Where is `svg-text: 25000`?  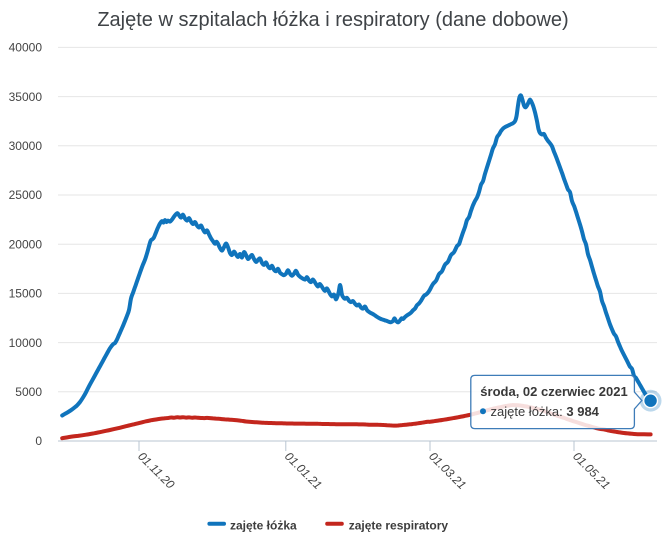
svg-text: 25000 is located at coordinates (26, 195).